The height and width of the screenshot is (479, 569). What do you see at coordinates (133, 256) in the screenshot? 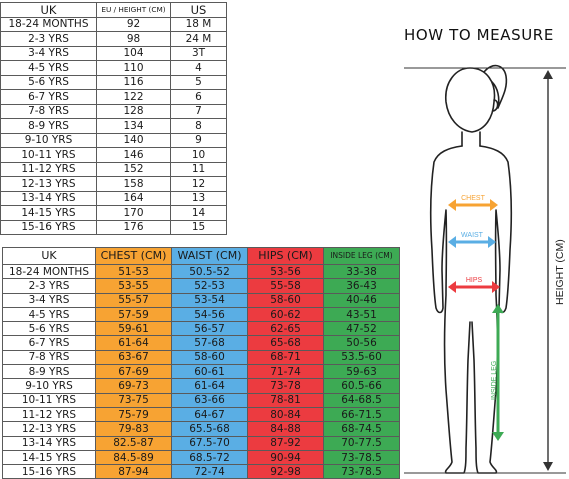
I see `header-chest: CHEST (CM)` at bounding box center [133, 256].